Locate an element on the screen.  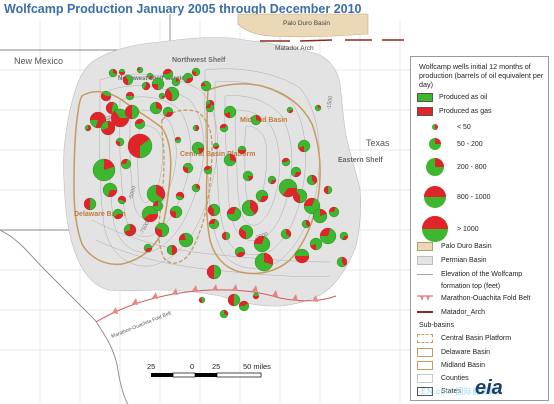
legend-states-row: States is located at coordinates (439, 391).